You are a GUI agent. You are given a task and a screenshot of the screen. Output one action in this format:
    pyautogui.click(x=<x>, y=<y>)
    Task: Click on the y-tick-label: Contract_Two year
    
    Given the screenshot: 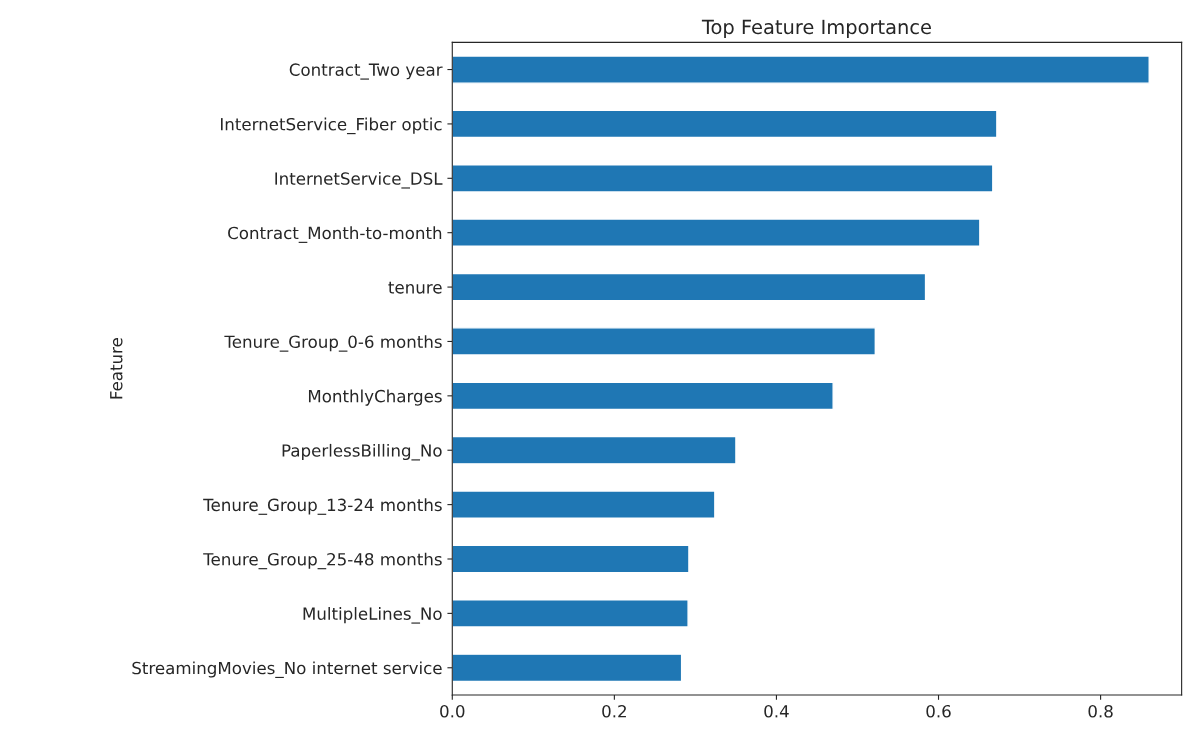 What is the action you would take?
    pyautogui.click(x=366, y=71)
    